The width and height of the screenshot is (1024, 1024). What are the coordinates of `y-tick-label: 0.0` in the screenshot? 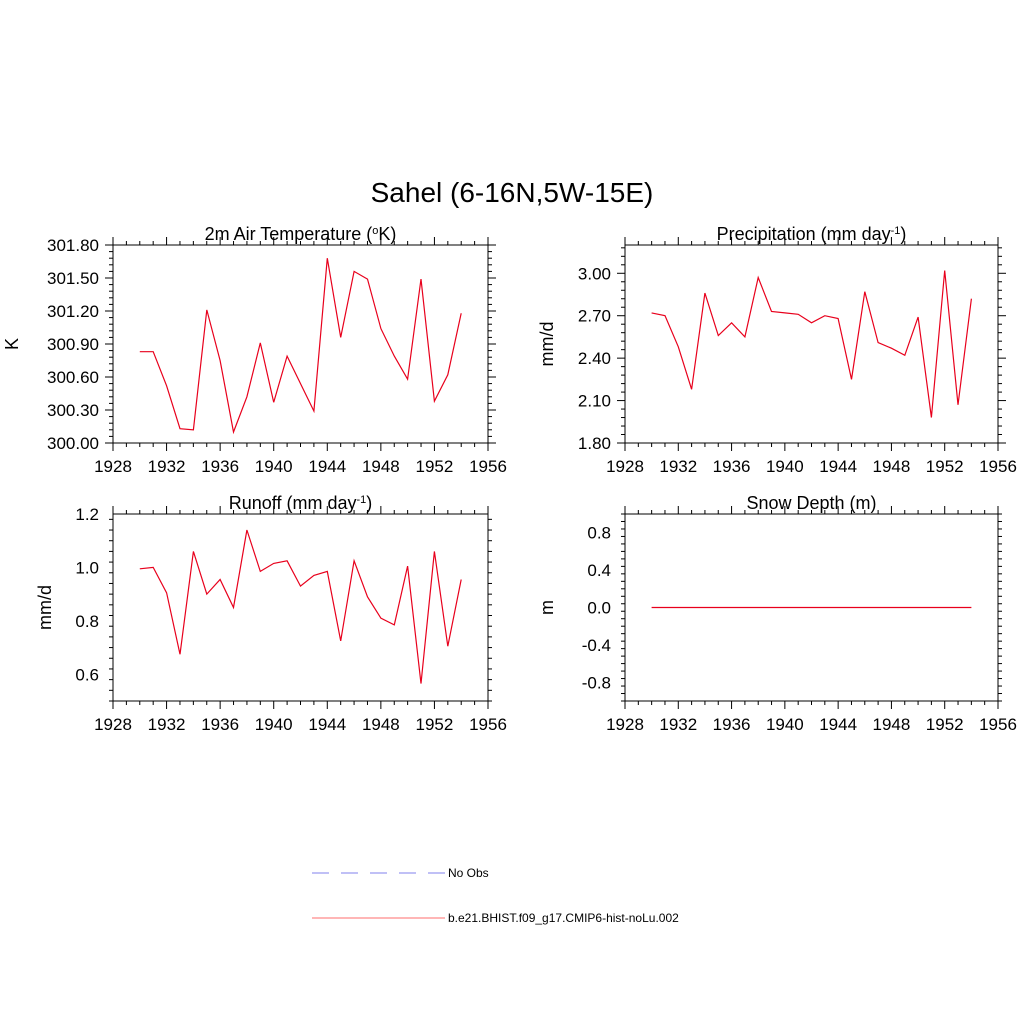 It's located at (599, 608).